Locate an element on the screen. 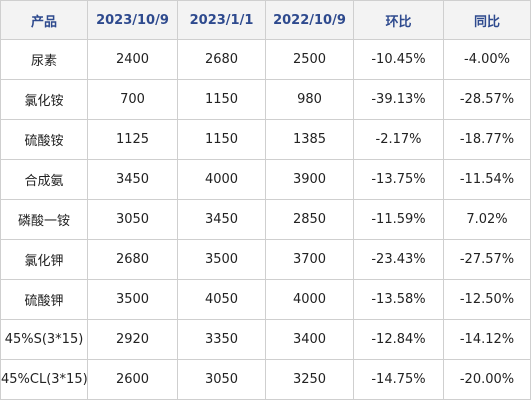 The image size is (531, 401). mom-change-cell: -39.13% is located at coordinates (398, 99).